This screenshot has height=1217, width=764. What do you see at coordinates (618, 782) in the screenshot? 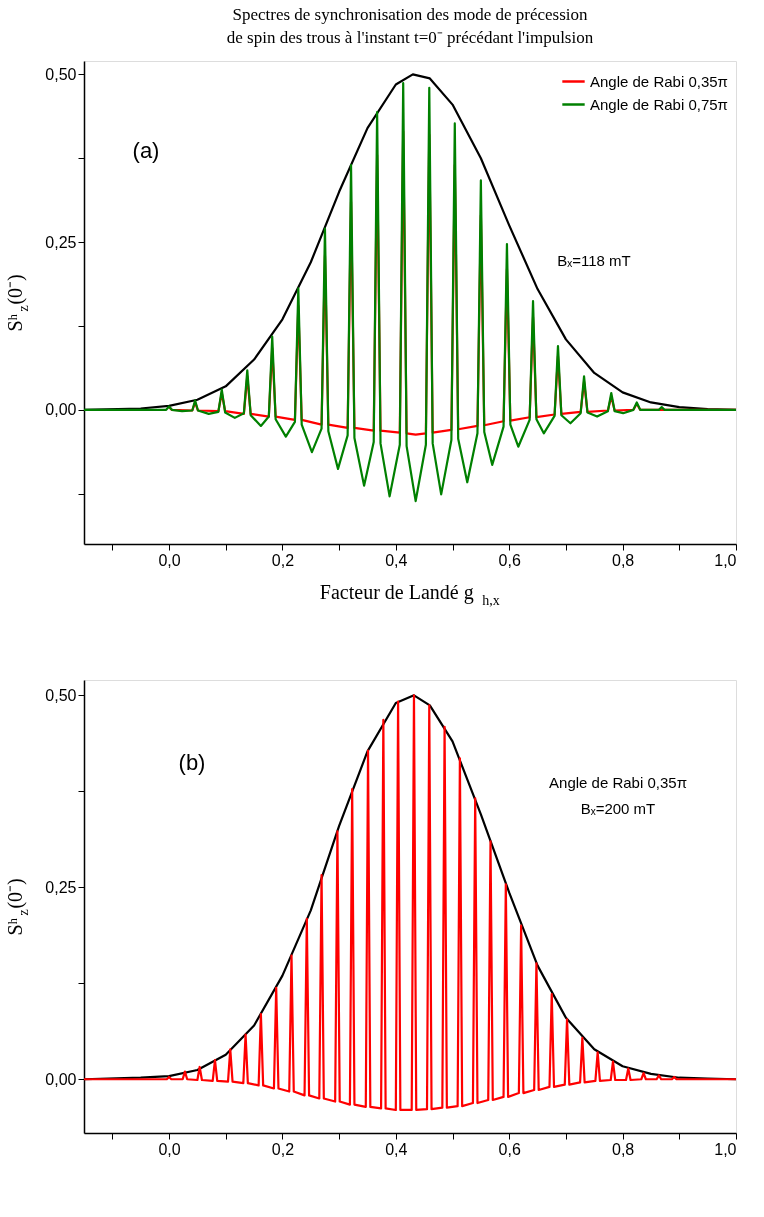
I see `annotation: Angle de Rabi 0,35π` at bounding box center [618, 782].